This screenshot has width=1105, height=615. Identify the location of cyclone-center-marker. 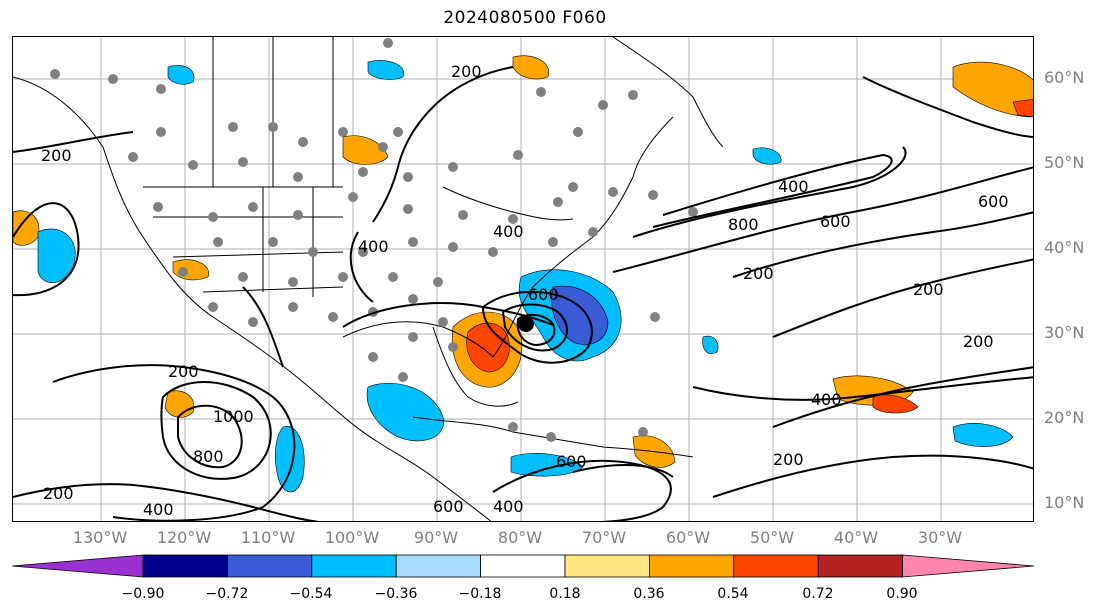
(526, 324).